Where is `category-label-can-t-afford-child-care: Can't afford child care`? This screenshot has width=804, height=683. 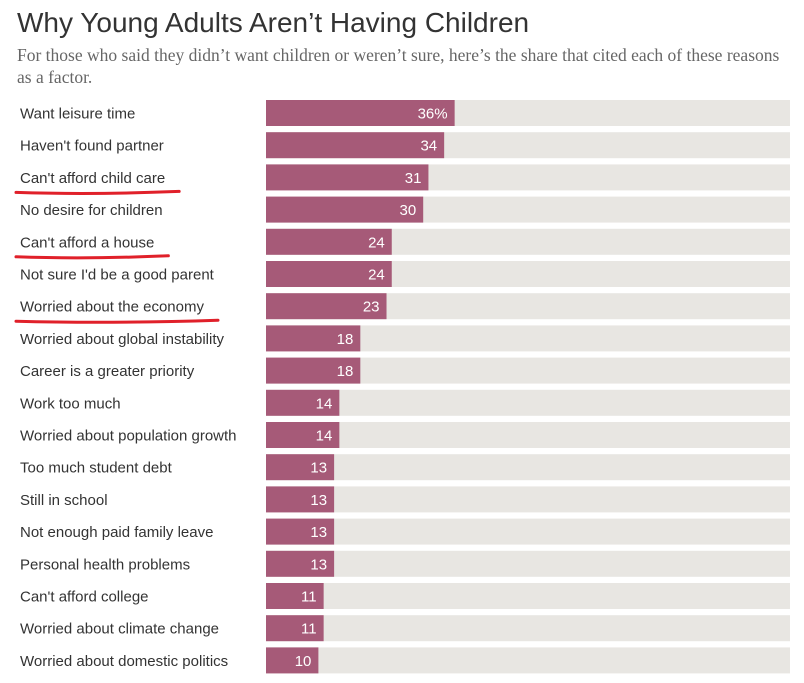
category-label-can-t-afford-child-care: Can't afford child care is located at coordinates (92, 178).